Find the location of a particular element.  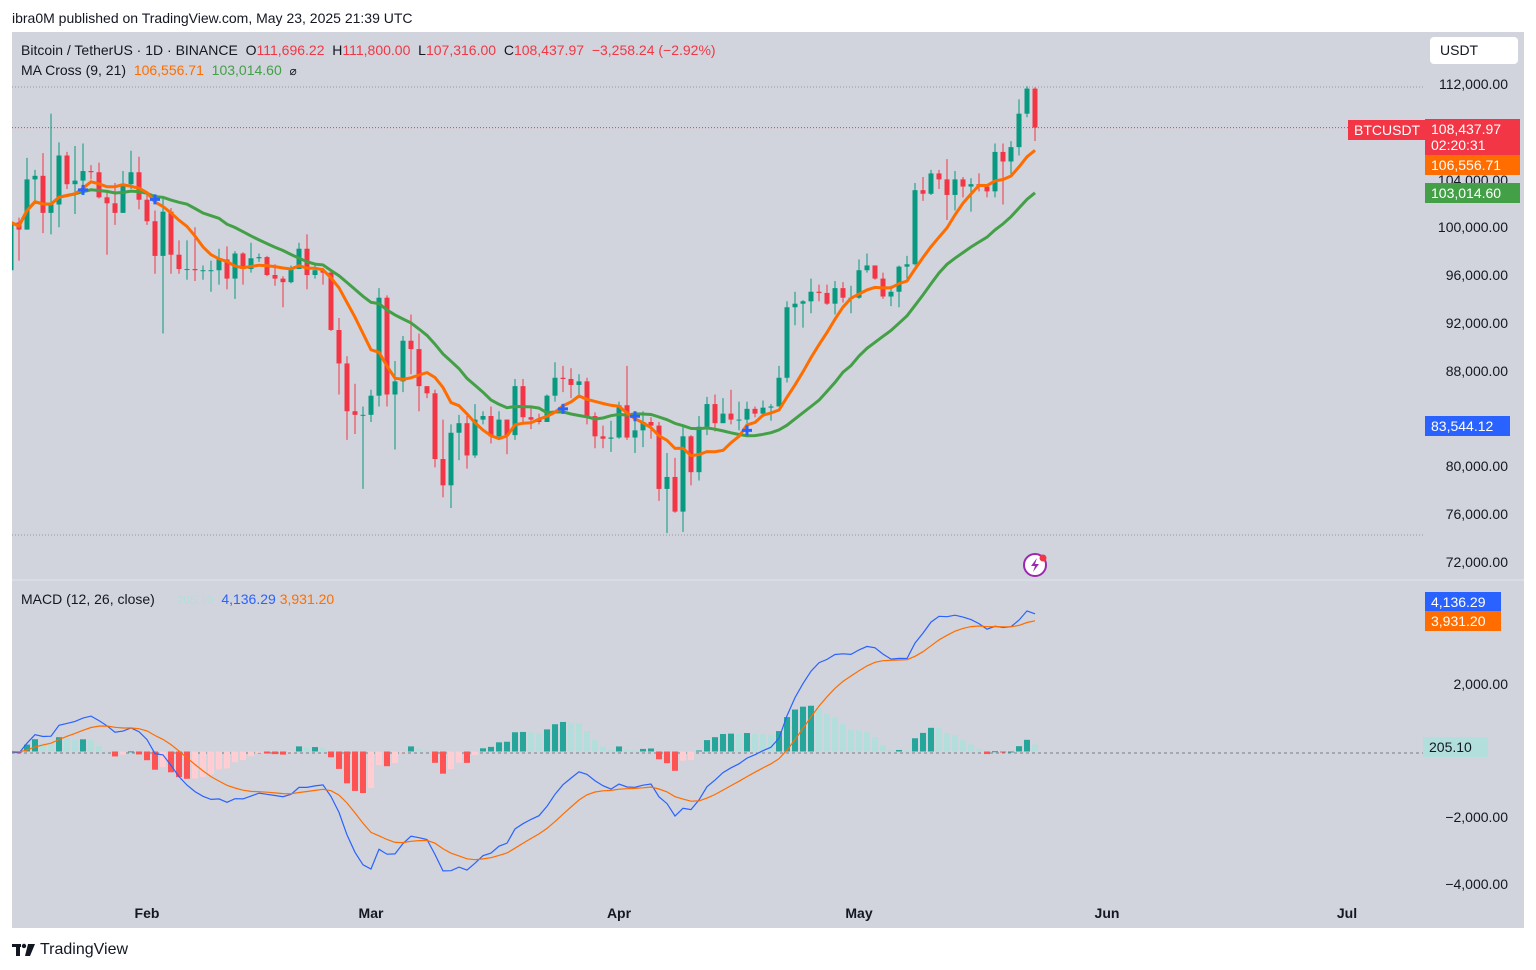

time-axis-label: Feb is located at coordinates (147, 913).